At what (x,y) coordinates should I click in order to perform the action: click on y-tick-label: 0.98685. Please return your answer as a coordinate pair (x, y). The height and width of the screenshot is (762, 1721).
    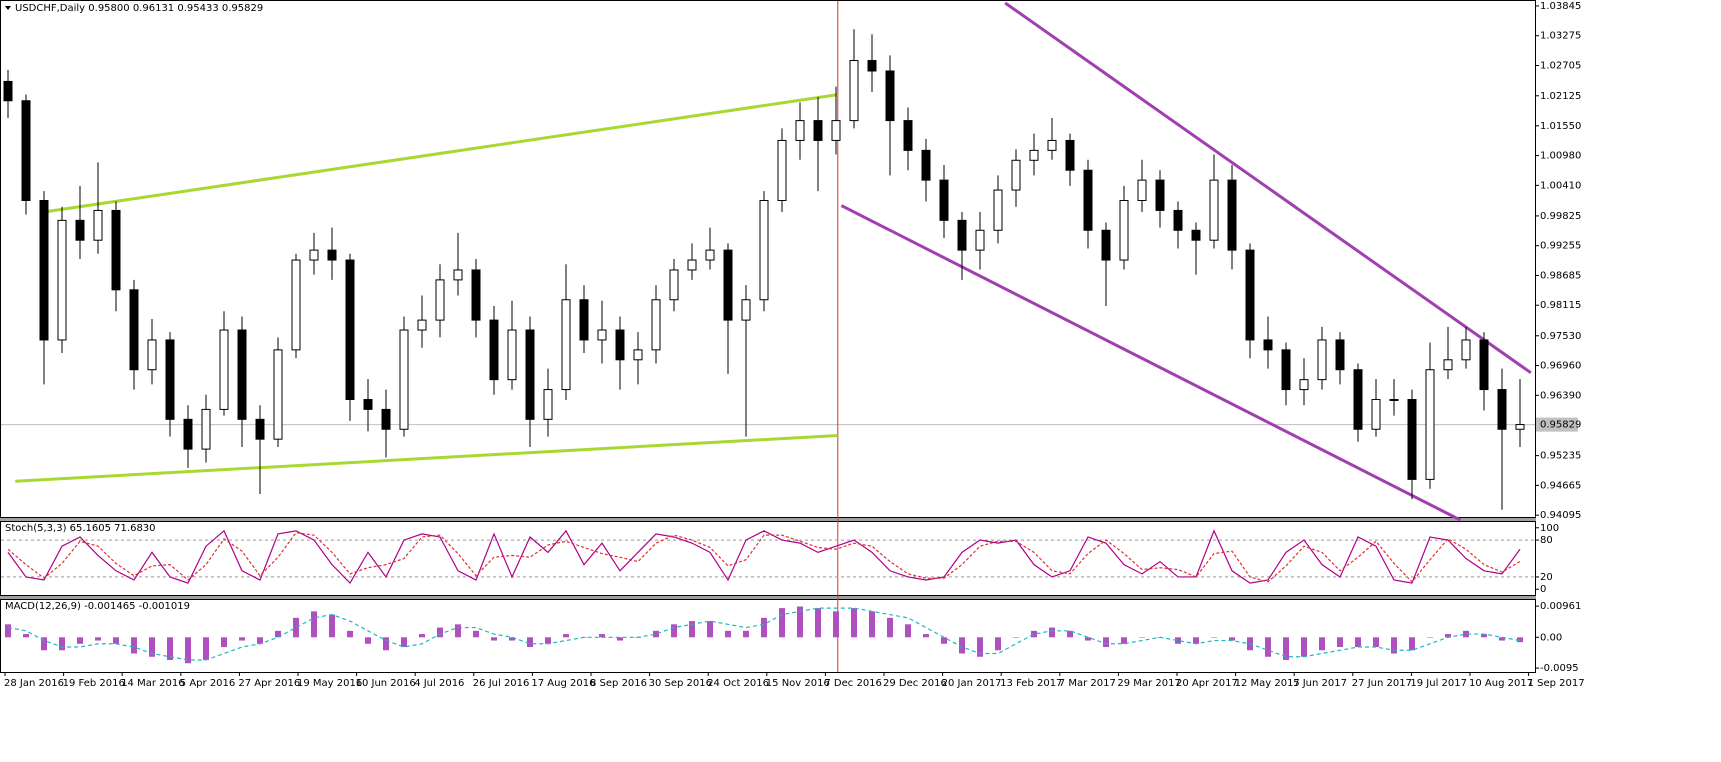
    Looking at the image, I should click on (1560, 275).